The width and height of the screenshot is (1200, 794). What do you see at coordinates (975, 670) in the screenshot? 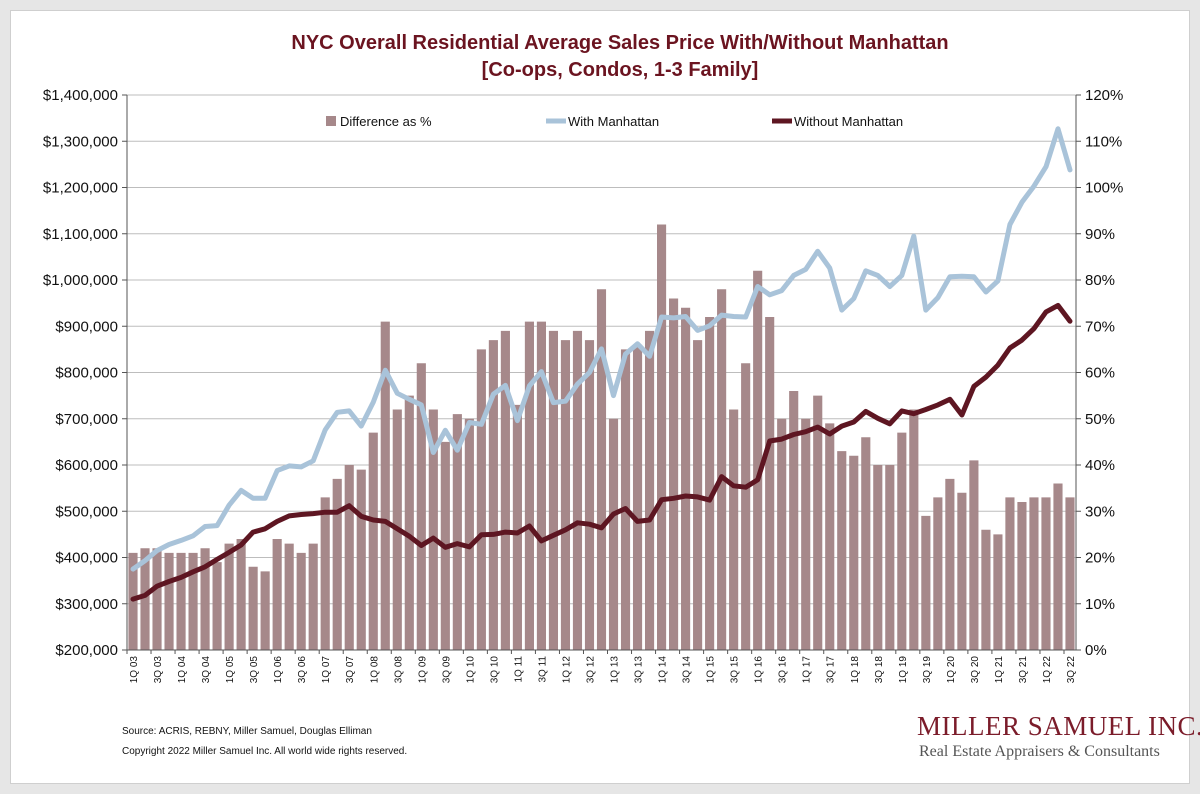
I see `x-tick-label: 3Q 20` at bounding box center [975, 670].